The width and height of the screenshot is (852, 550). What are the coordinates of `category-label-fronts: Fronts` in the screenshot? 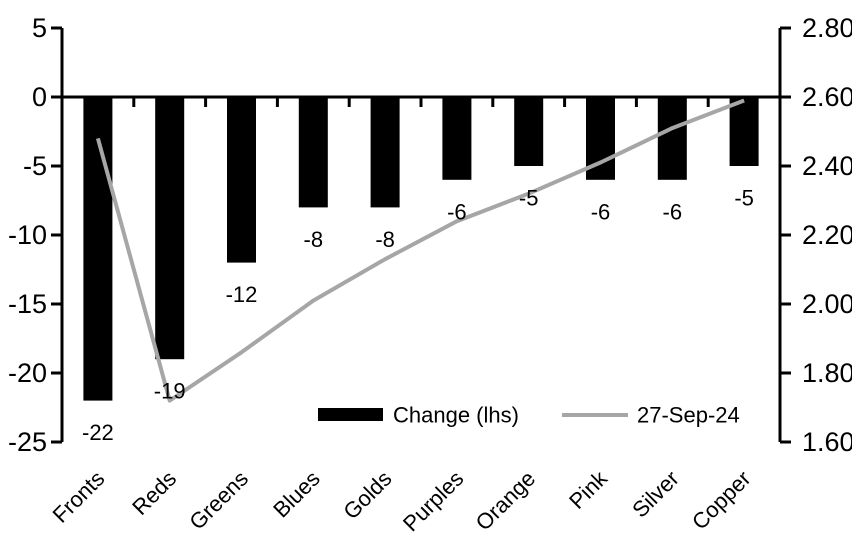 It's located at (79, 497).